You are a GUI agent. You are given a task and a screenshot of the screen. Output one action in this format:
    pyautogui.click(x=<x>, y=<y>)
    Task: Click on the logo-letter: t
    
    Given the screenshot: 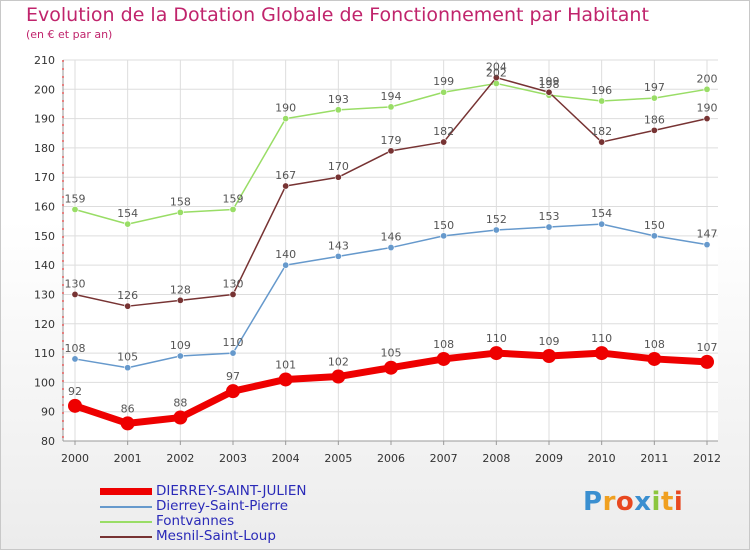 What is the action you would take?
    pyautogui.click(x=667, y=502)
    